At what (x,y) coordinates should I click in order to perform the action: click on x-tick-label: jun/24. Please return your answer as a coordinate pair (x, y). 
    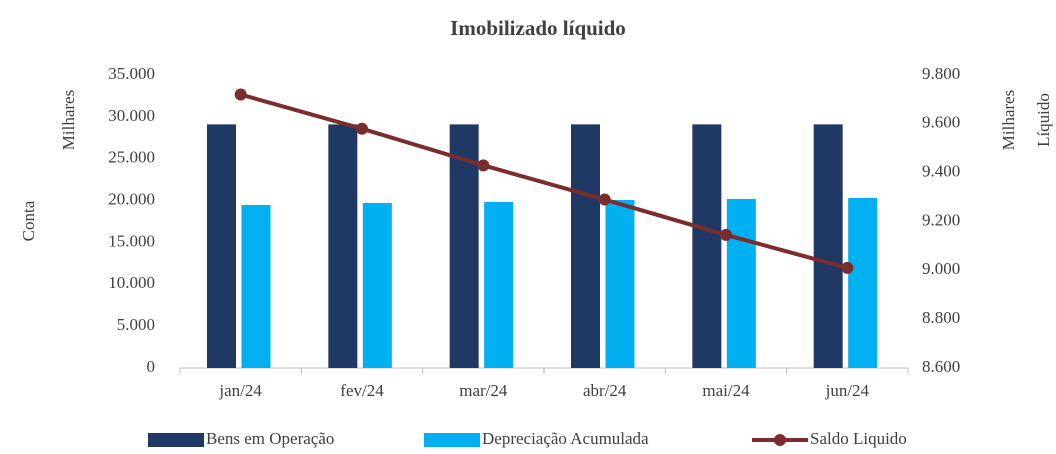
    Looking at the image, I should click on (847, 390).